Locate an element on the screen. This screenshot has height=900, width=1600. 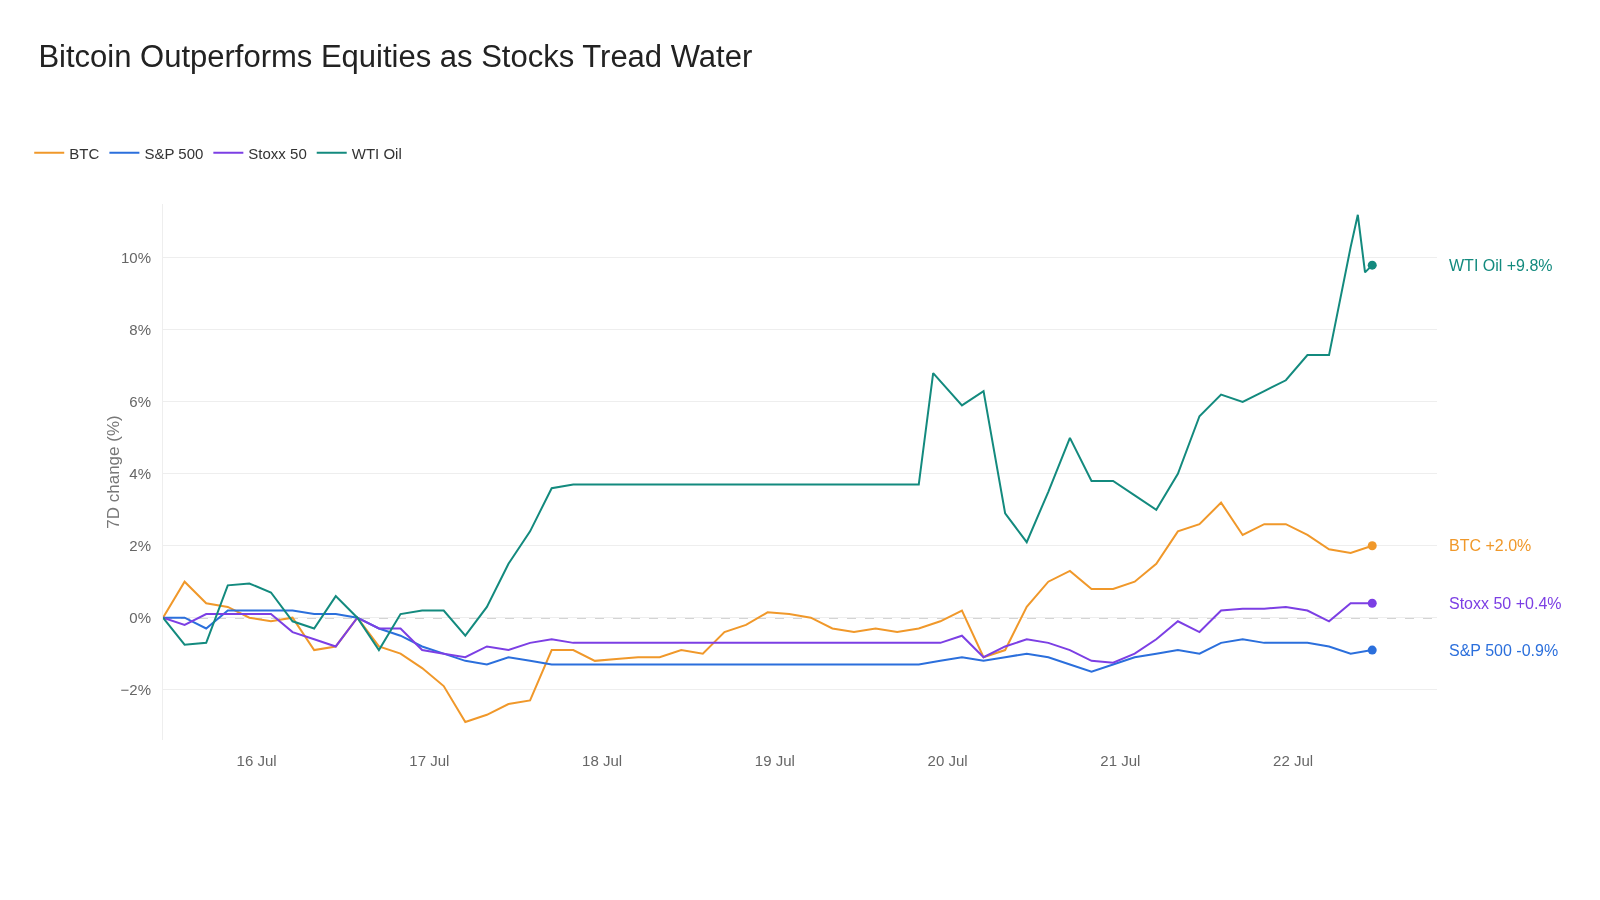
legend-label: BTC is located at coordinates (84, 153).